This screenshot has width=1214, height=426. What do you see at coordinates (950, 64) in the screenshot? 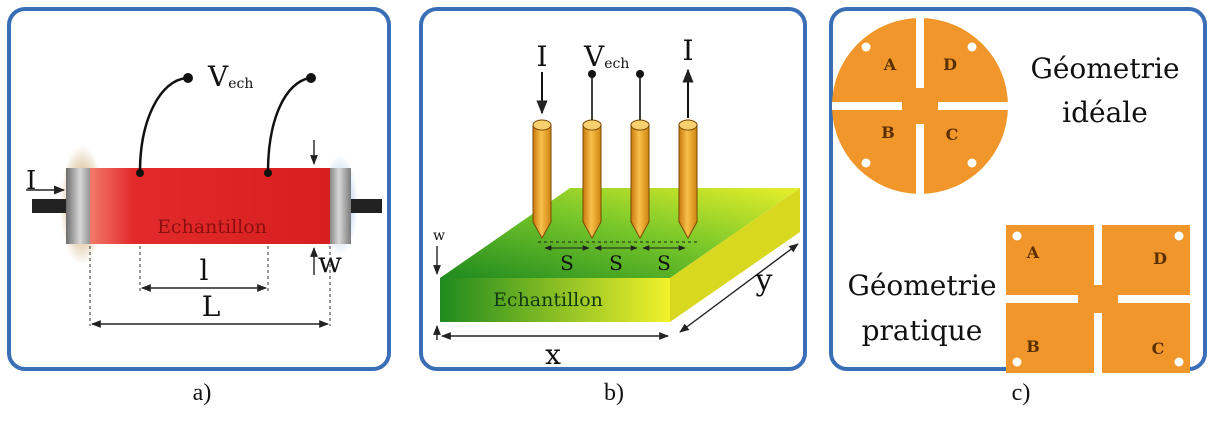
I see `ideal-contact-d: D` at bounding box center [950, 64].